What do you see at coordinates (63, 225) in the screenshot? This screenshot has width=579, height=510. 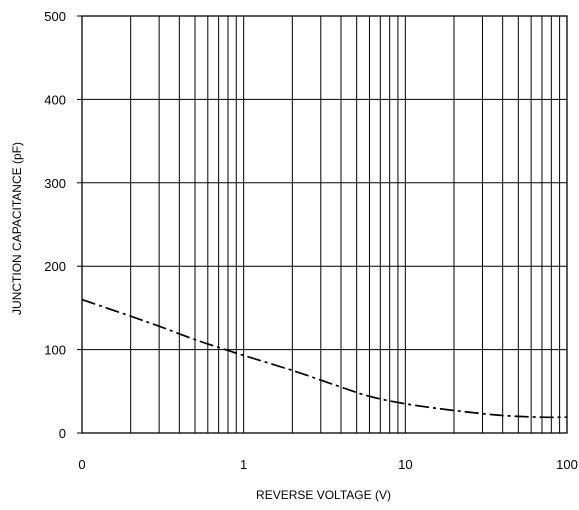 I see `y-tick-labels: 0 100 200 300 400 500` at bounding box center [63, 225].